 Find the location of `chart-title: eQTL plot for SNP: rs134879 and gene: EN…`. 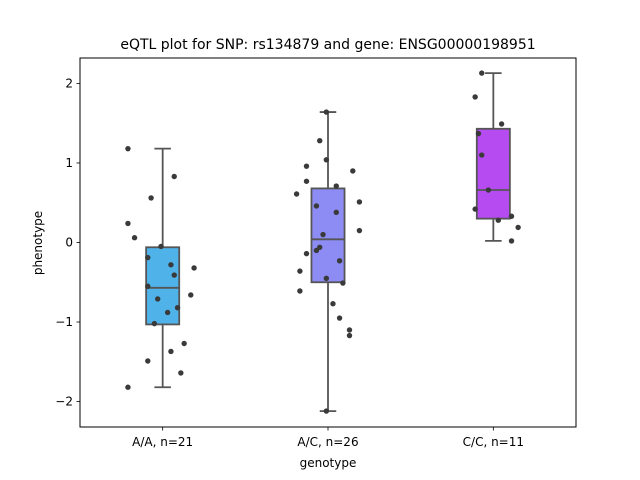

chart-title: eQTL plot for SNP: rs134879 and gene: EN… is located at coordinates (327, 45).